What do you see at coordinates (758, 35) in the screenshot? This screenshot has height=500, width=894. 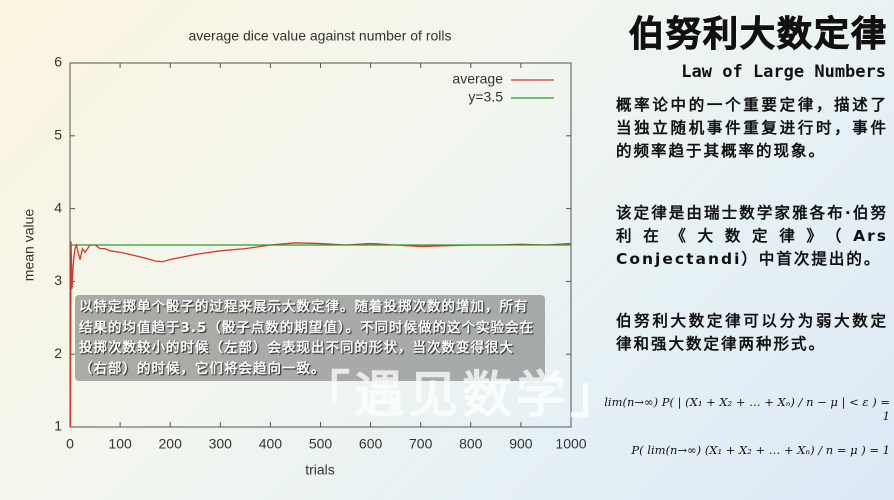 I see `panel-title: 伯努利大数定律` at bounding box center [758, 35].